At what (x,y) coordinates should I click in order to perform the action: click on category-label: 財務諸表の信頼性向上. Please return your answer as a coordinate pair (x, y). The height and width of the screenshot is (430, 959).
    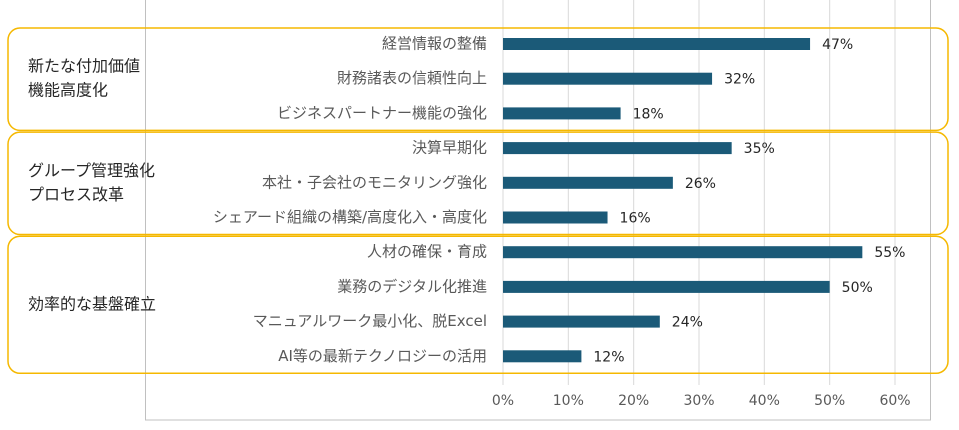
    Looking at the image, I should click on (412, 78).